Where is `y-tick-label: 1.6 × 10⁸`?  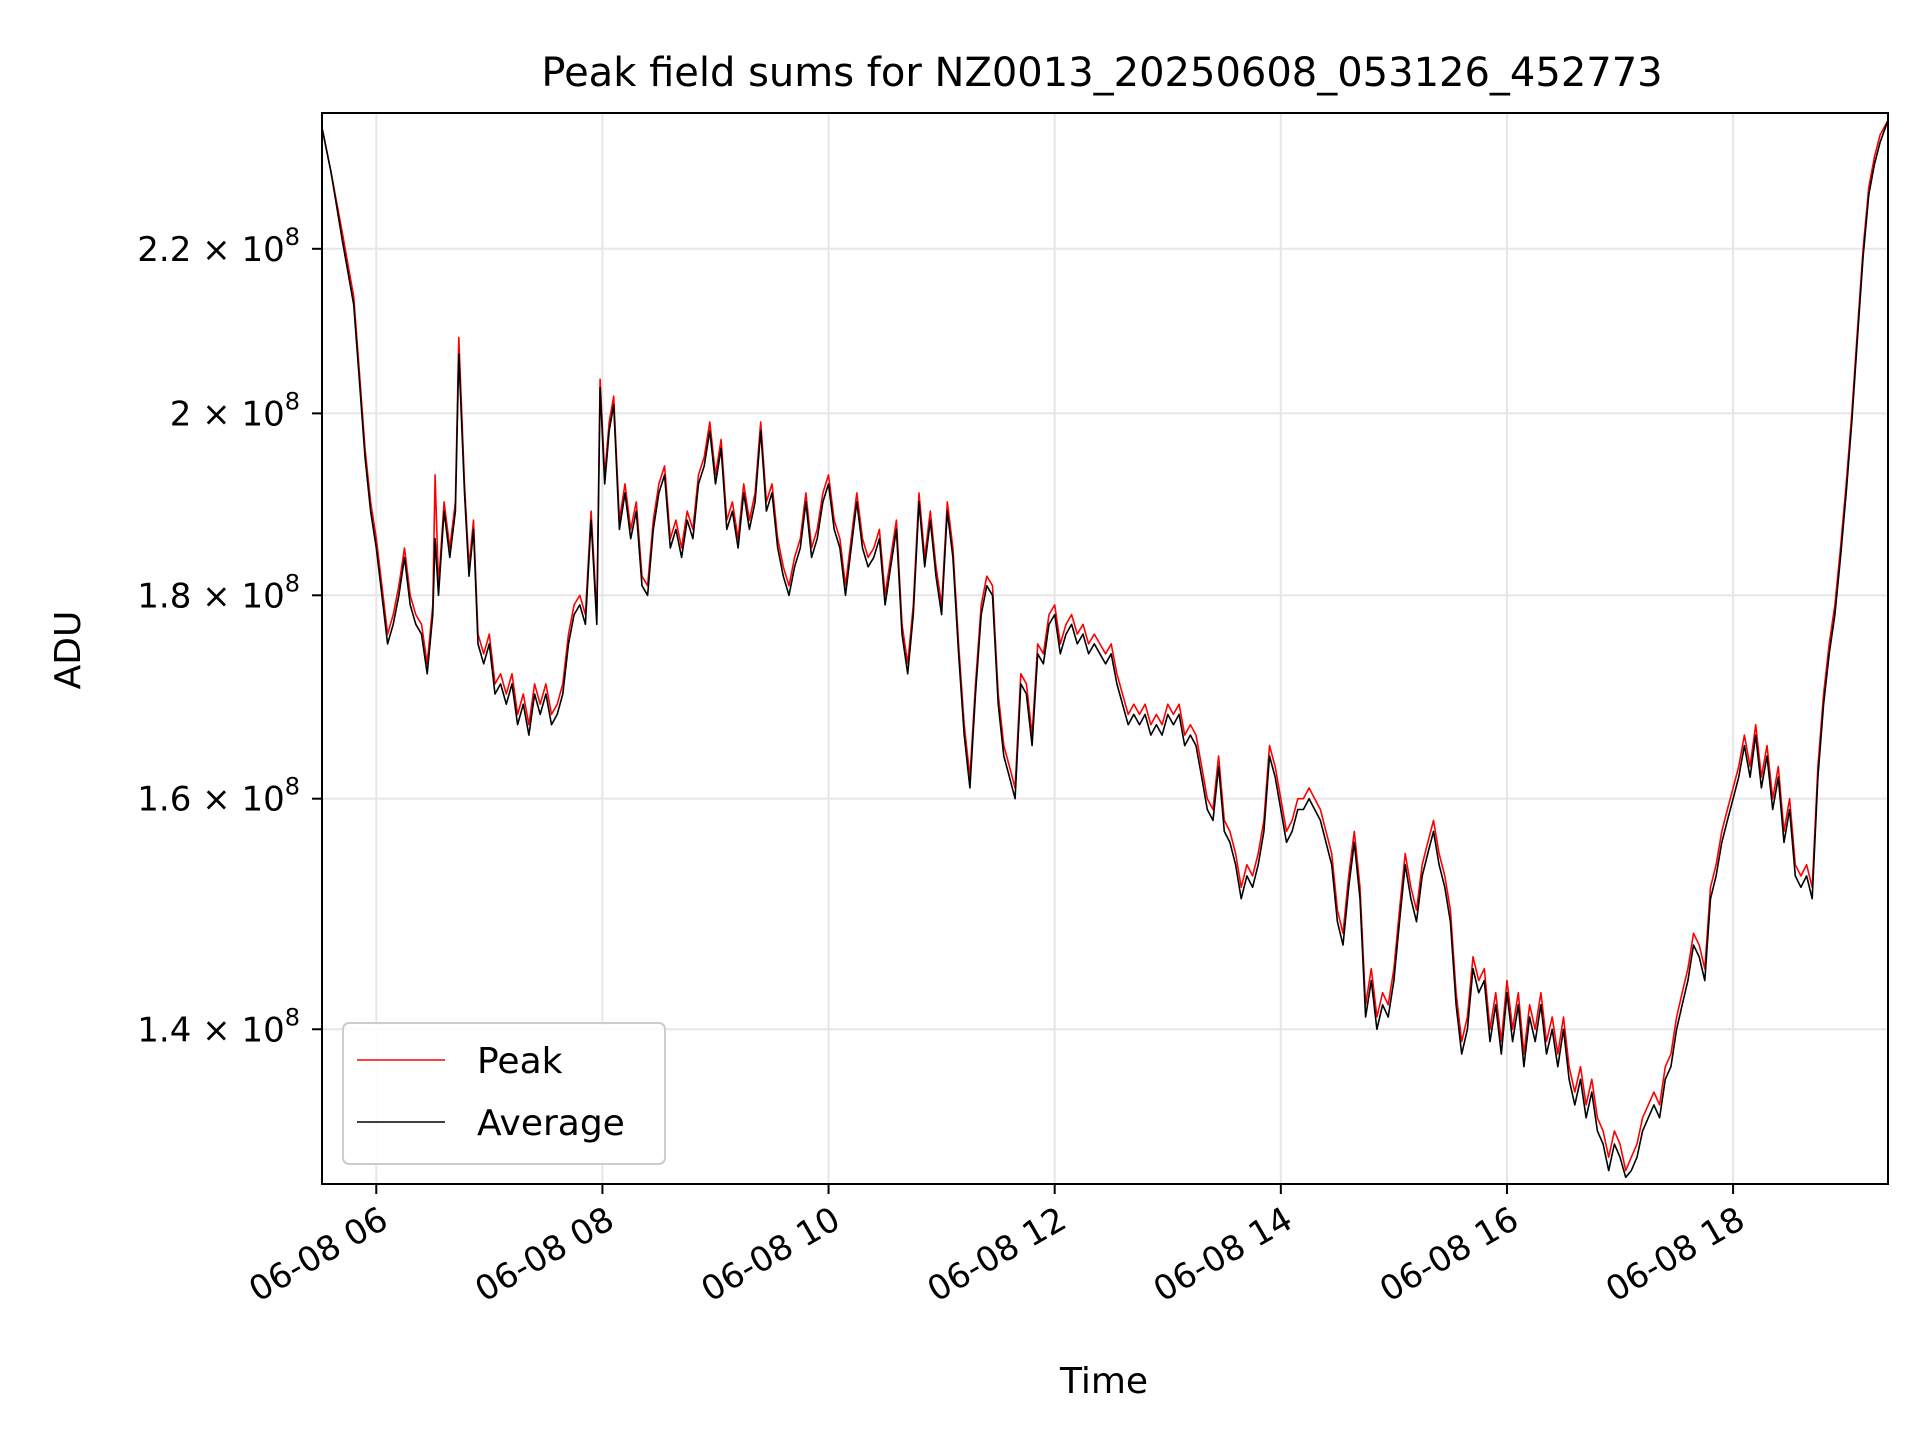
y-tick-label: 1.6 × 10⁸ is located at coordinates (218, 796).